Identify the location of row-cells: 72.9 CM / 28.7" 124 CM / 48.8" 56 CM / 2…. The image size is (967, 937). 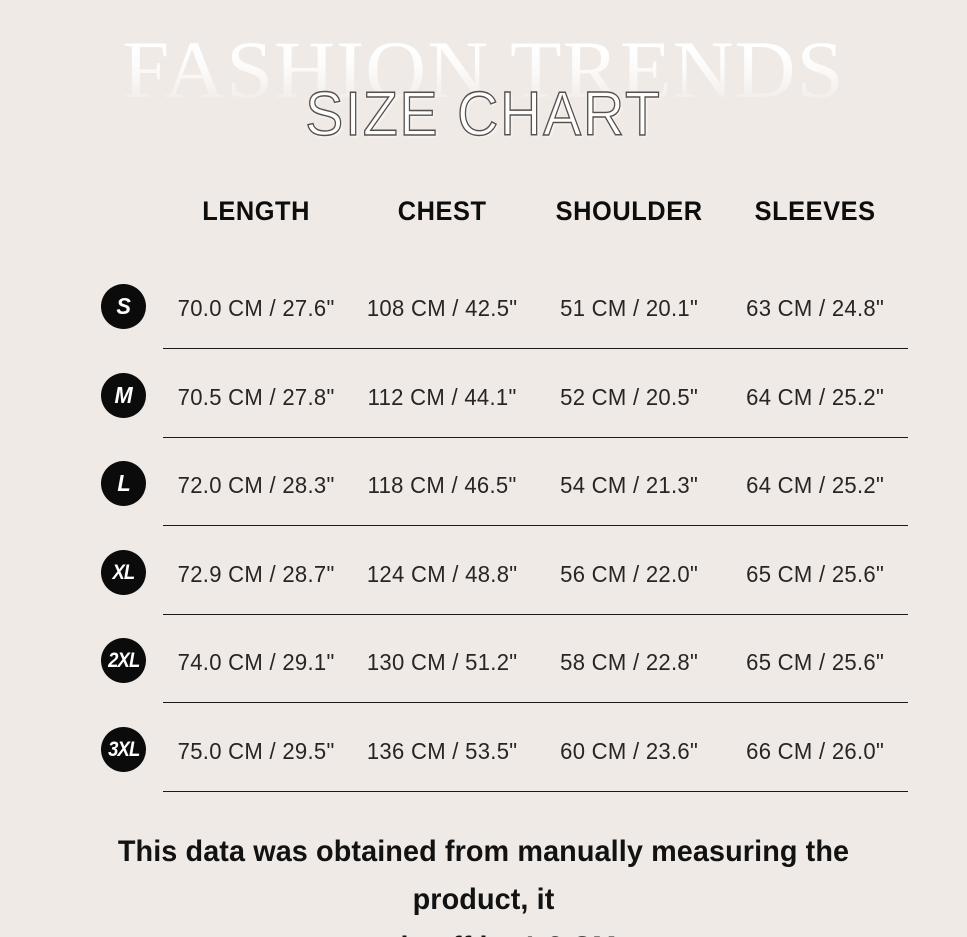
(535, 574).